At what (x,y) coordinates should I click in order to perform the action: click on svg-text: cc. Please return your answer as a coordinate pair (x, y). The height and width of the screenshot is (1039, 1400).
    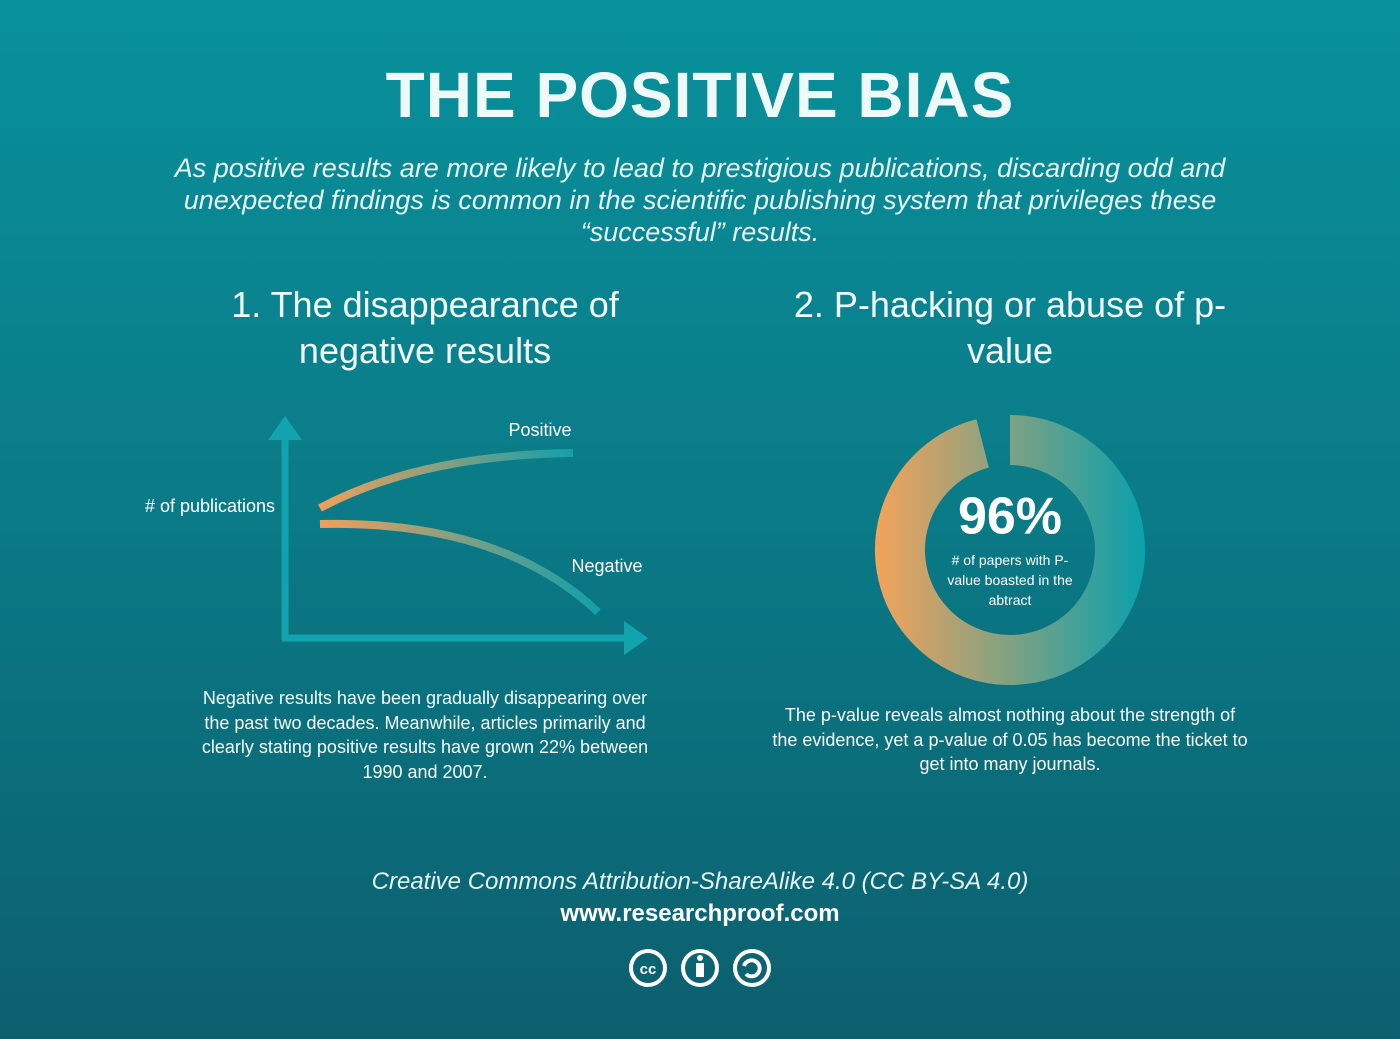
    Looking at the image, I should click on (648, 969).